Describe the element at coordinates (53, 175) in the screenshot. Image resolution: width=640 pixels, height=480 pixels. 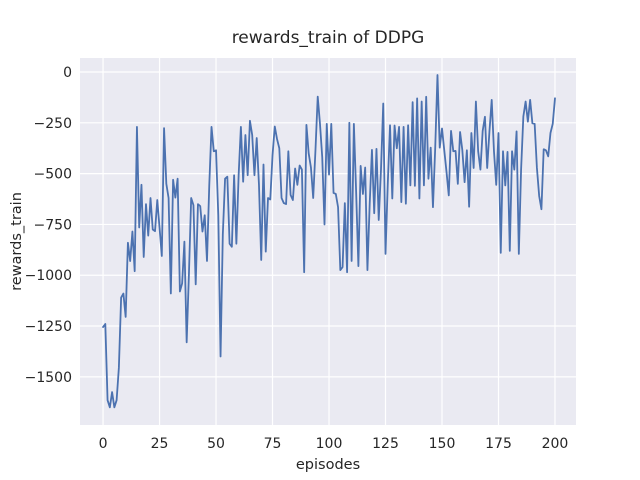
I see `y-tick-label: −500` at that location.